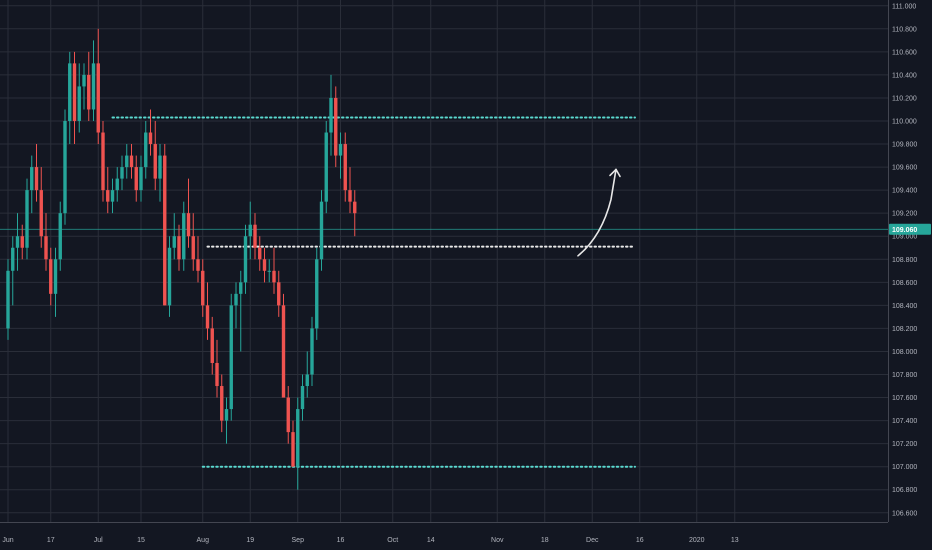 This screenshot has width=932, height=550. I want to click on arrow-path, so click(597, 212).